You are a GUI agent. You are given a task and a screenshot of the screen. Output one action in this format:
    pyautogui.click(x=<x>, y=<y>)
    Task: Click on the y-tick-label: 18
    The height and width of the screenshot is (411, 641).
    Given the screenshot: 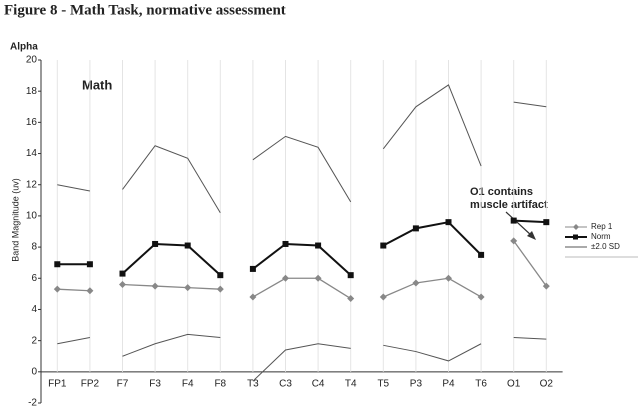 What is the action you would take?
    pyautogui.click(x=32, y=91)
    